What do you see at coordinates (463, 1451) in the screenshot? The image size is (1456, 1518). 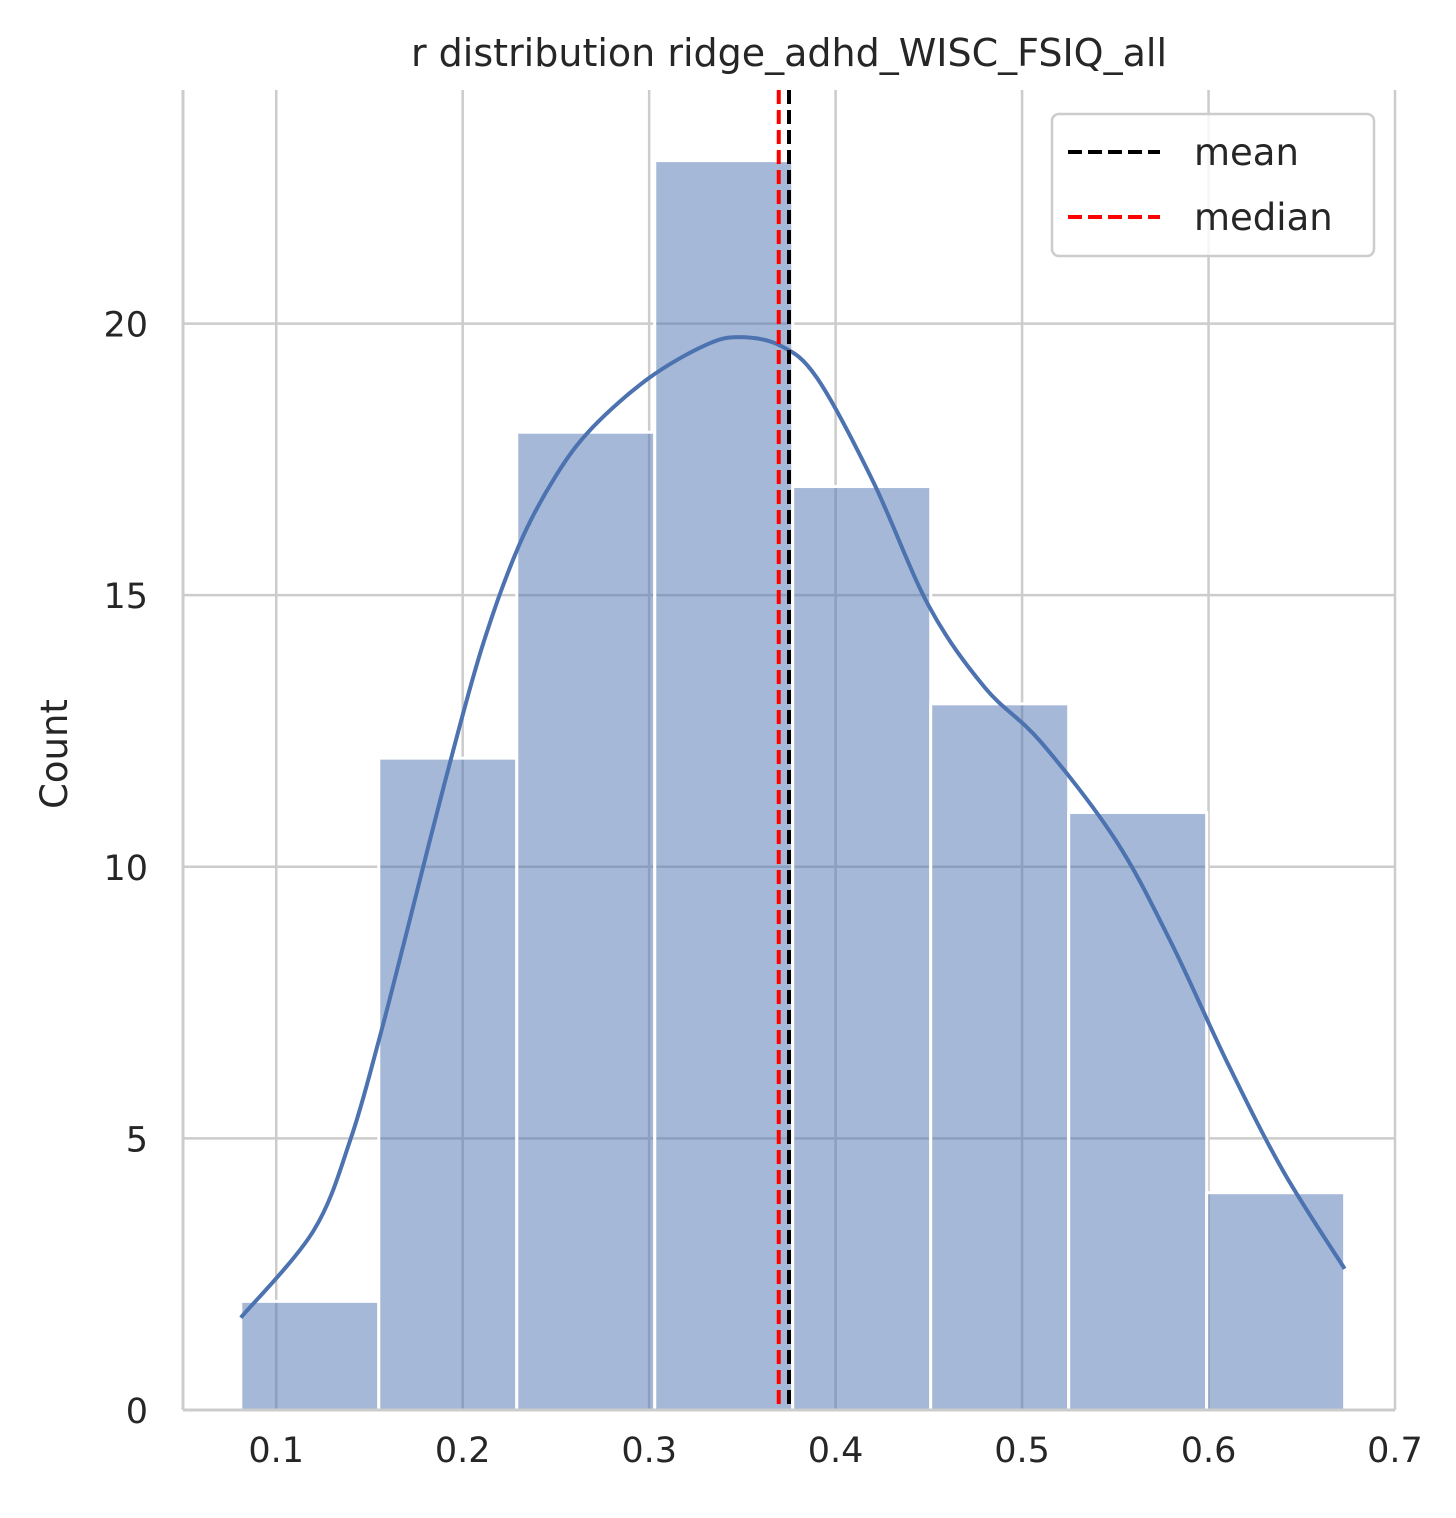 I see `x-tick-label: 0.2` at bounding box center [463, 1451].